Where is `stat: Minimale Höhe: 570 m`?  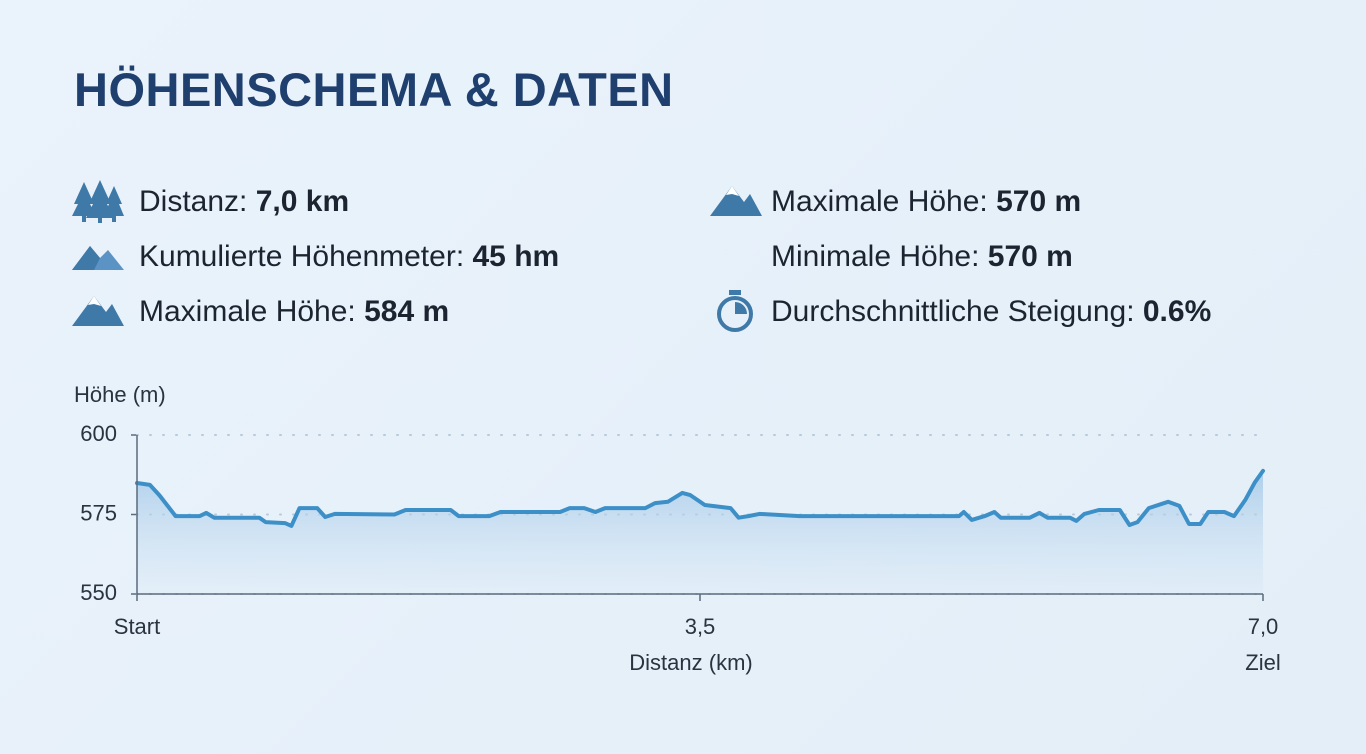
stat: Minimale Höhe: 570 m is located at coordinates (922, 257).